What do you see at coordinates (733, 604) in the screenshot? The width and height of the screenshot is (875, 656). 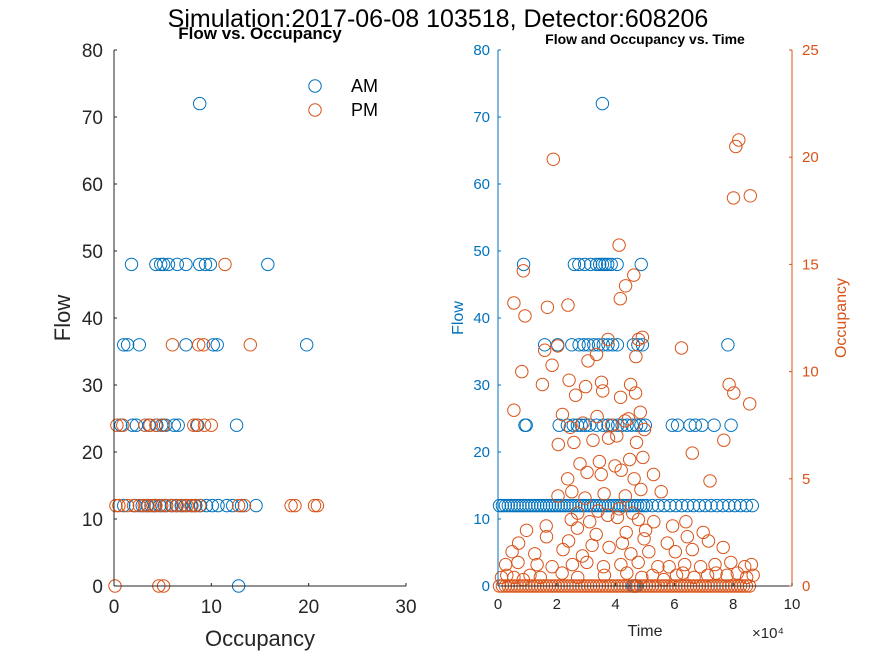 I see `right-x-tick-label: 8` at bounding box center [733, 604].